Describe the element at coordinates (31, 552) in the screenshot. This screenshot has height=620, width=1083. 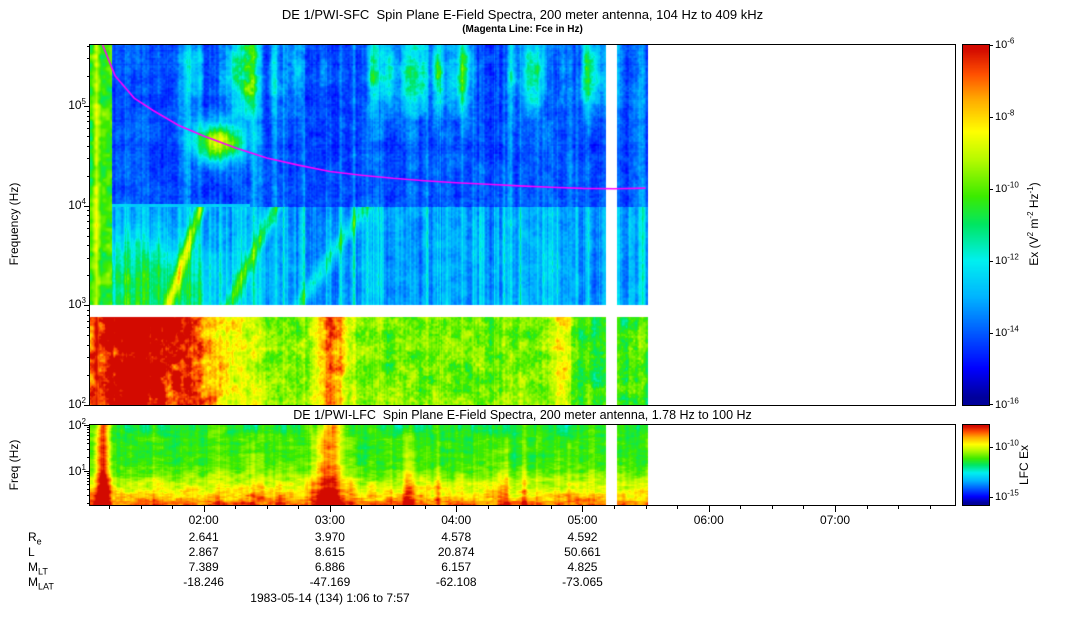
I see `ephemeris-row-label: L` at that location.